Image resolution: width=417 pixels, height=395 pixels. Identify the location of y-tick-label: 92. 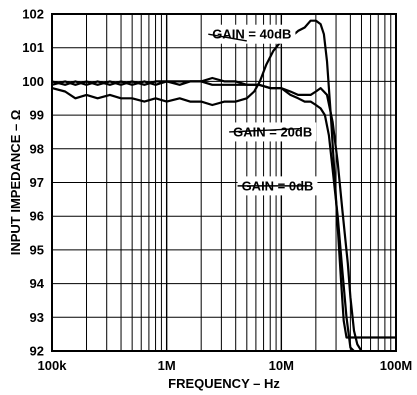
(37, 351).